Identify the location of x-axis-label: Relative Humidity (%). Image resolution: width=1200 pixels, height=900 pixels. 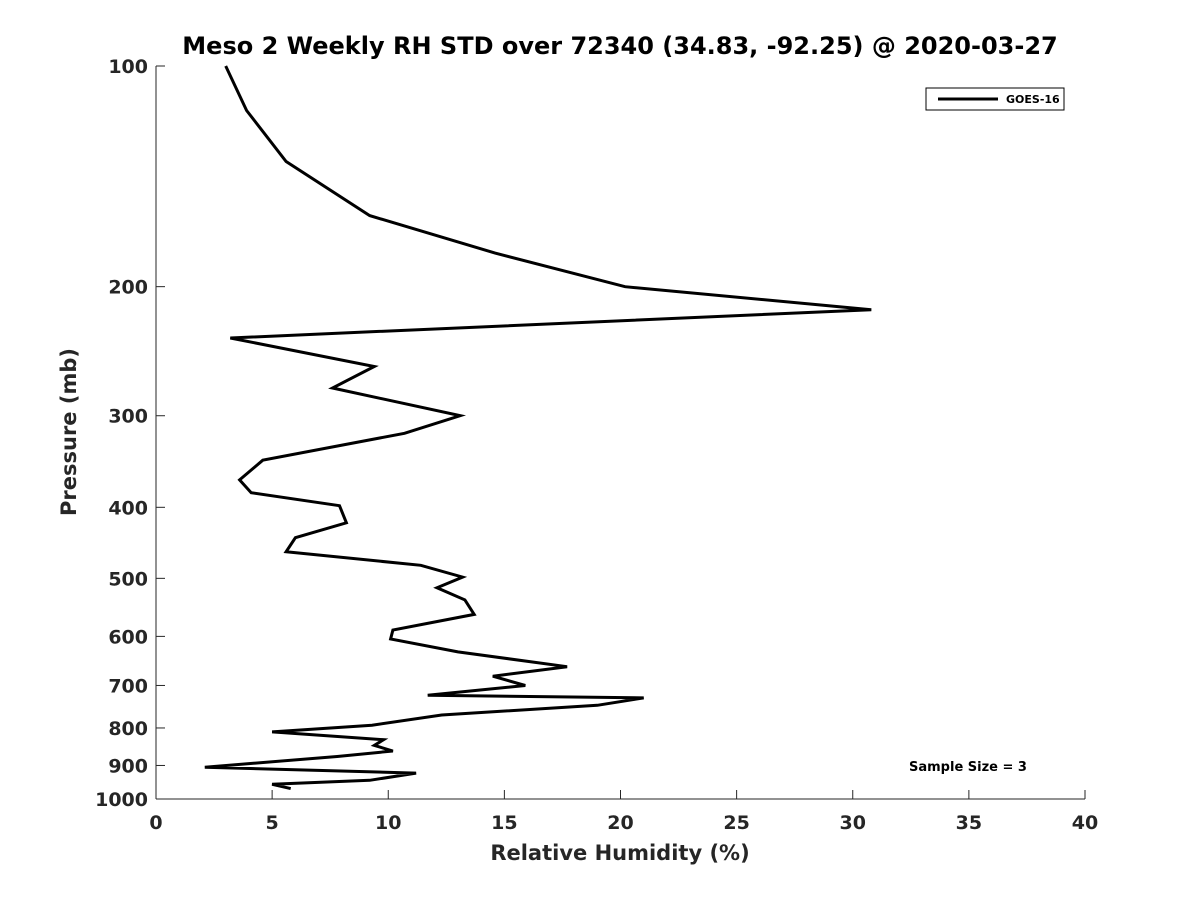
(619, 853).